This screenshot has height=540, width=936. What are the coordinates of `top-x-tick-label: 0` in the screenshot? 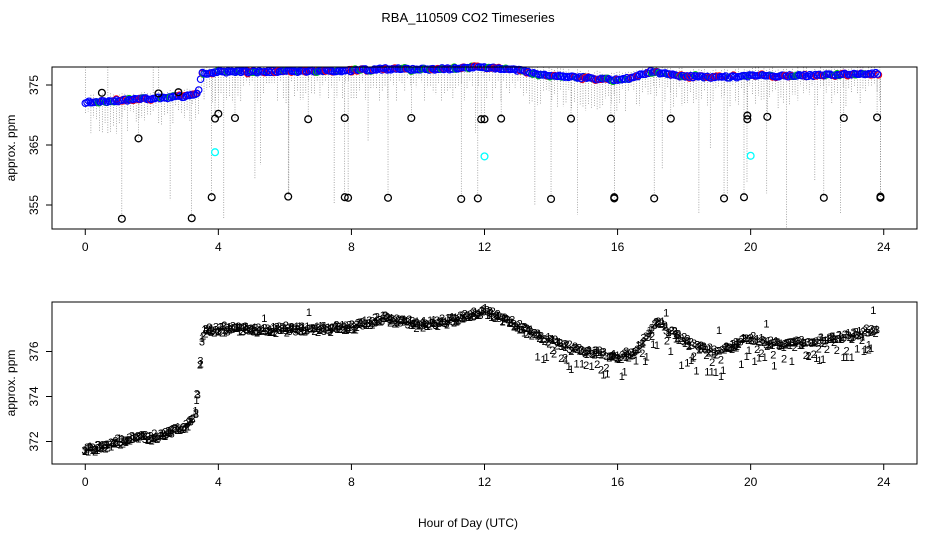 It's located at (85, 247).